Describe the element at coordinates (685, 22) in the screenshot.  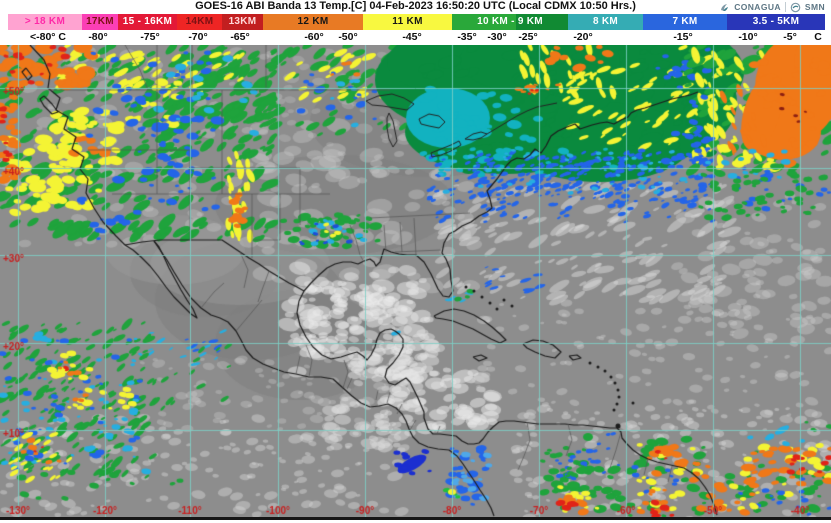
I see `legend-band: 7 KM` at that location.